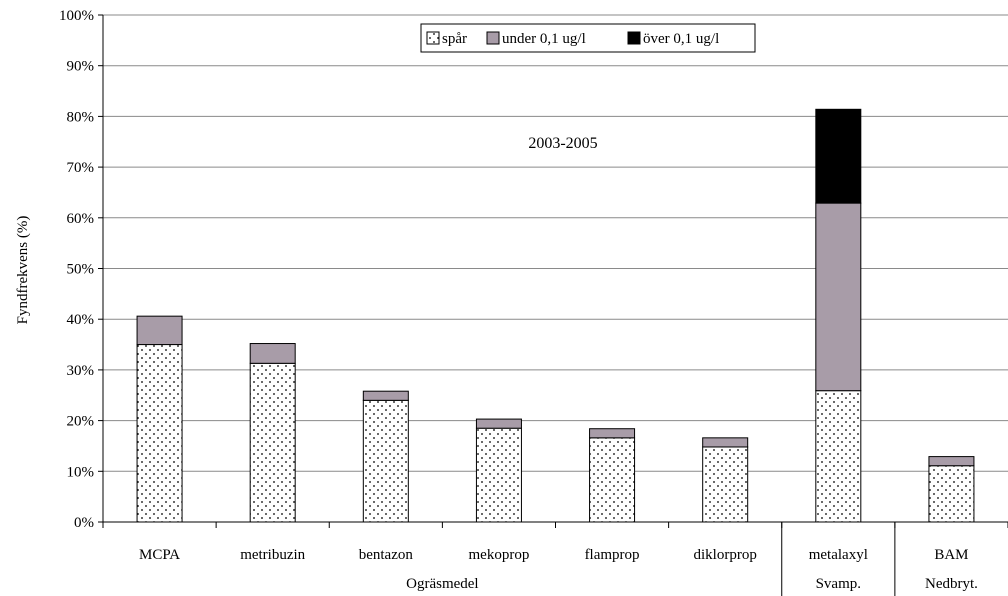 This screenshot has height=596, width=1008. I want to click on legend-label: över 0,1 ug/l, so click(681, 39).